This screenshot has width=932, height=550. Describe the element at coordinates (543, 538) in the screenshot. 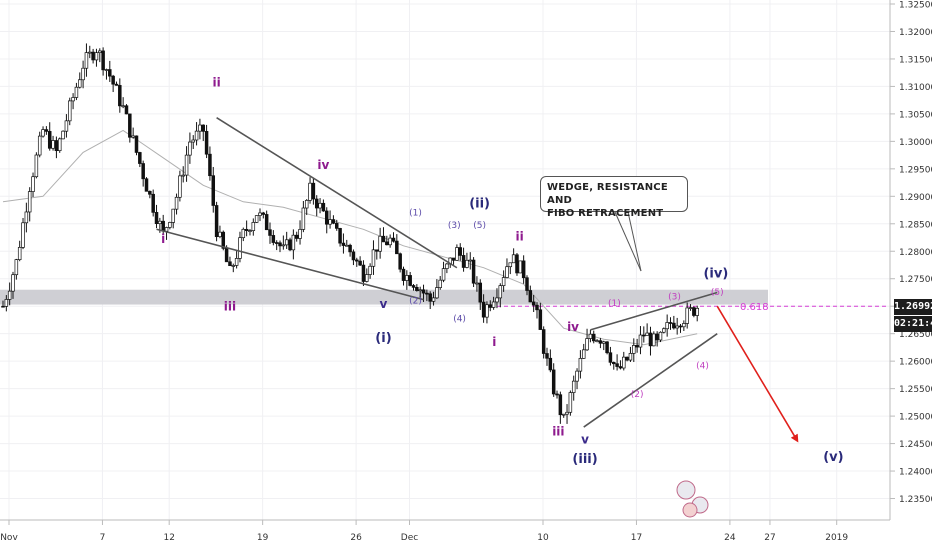

I see `x-tick-label: 10` at that location.